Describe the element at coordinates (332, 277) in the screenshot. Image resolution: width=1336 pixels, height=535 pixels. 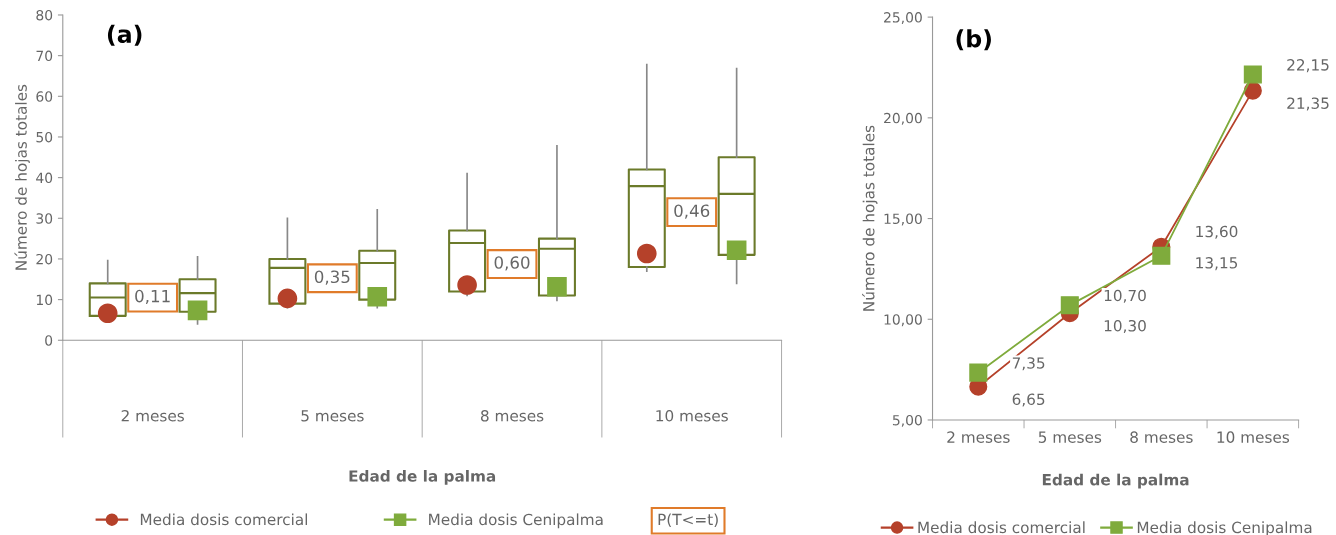
I see `annotation: 0,35` at that location.